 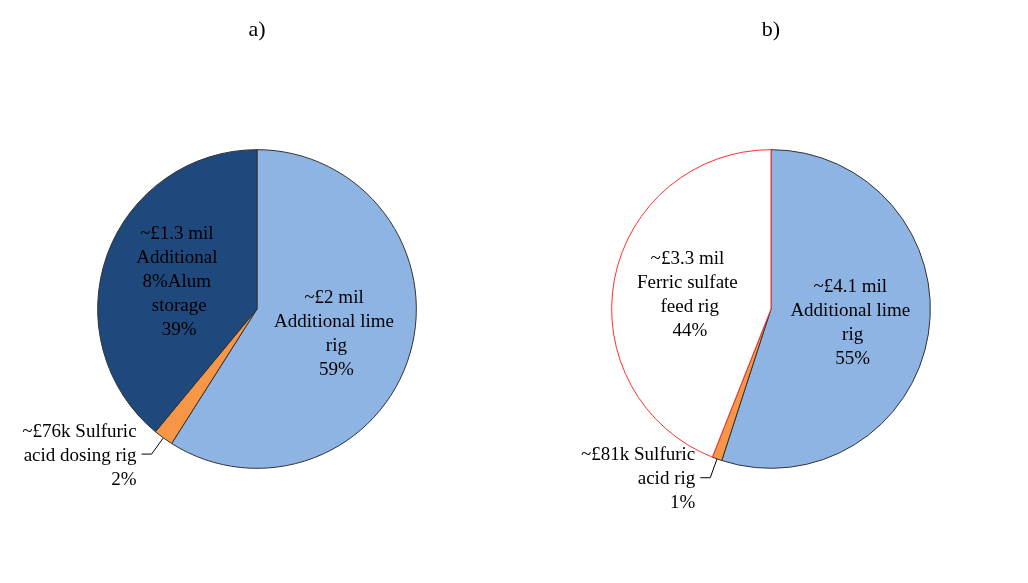 I want to click on chart-title: b), so click(x=771, y=28).